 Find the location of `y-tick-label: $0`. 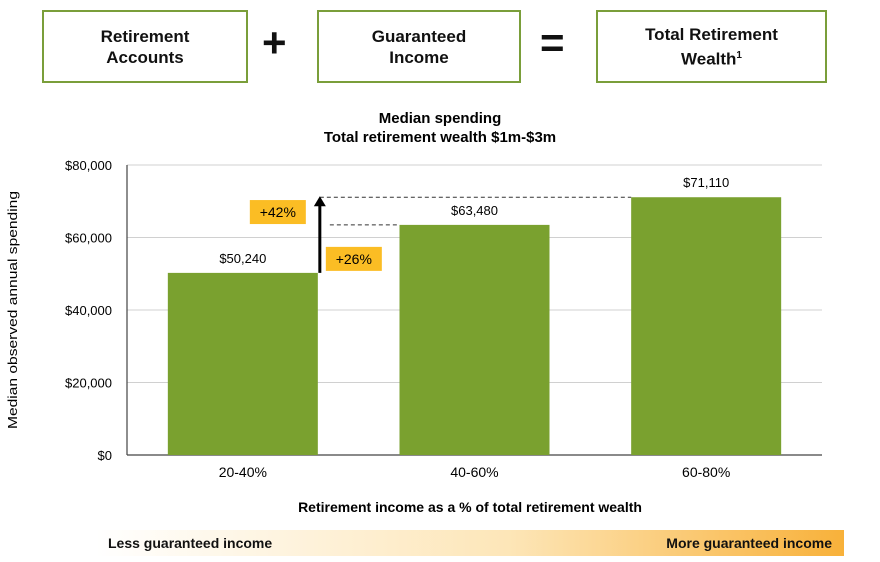

y-tick-label: $0 is located at coordinates (105, 455).